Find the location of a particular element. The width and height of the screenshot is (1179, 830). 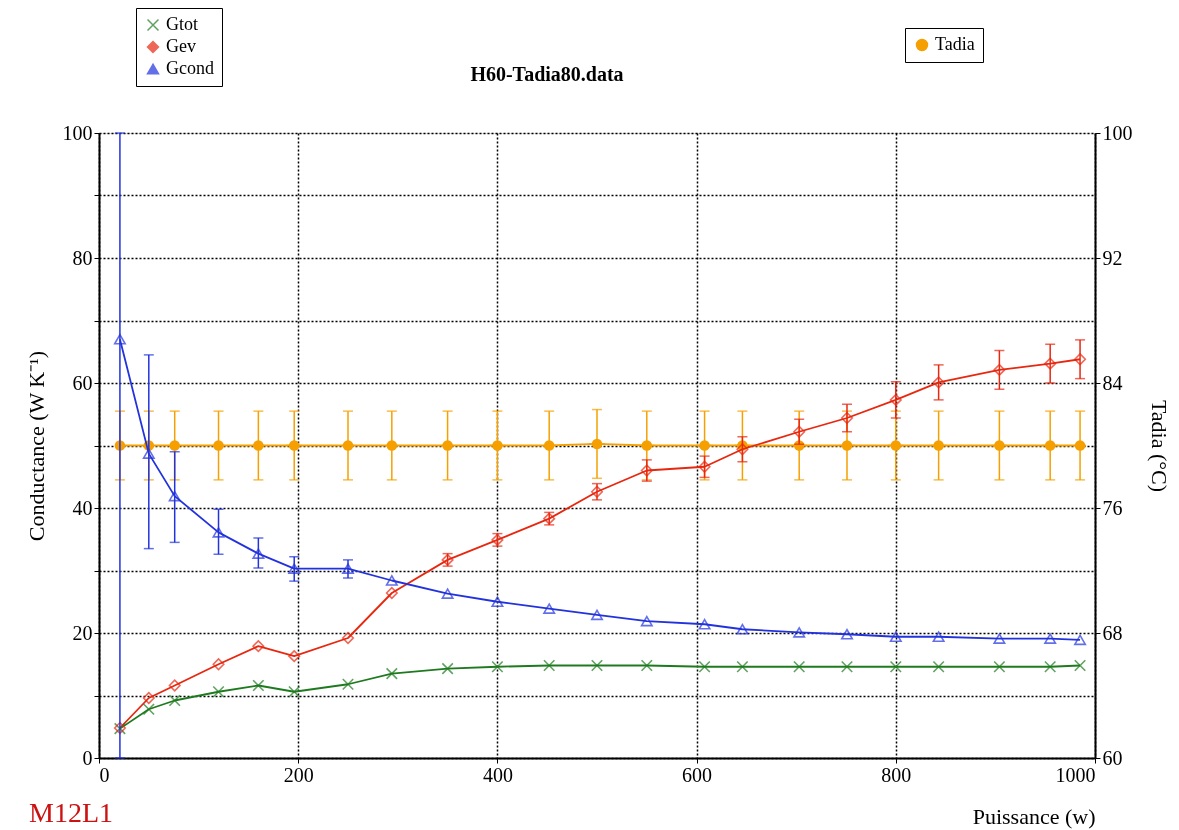

y-tick-label: 20 is located at coordinates (82, 632).